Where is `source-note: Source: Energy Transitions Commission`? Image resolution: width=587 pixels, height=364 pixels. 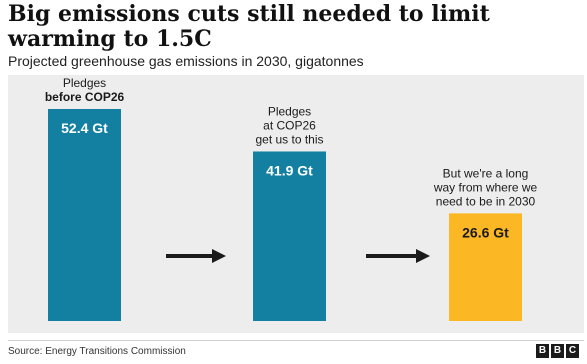 source-note: Source: Energy Transitions Commission is located at coordinates (97, 351).